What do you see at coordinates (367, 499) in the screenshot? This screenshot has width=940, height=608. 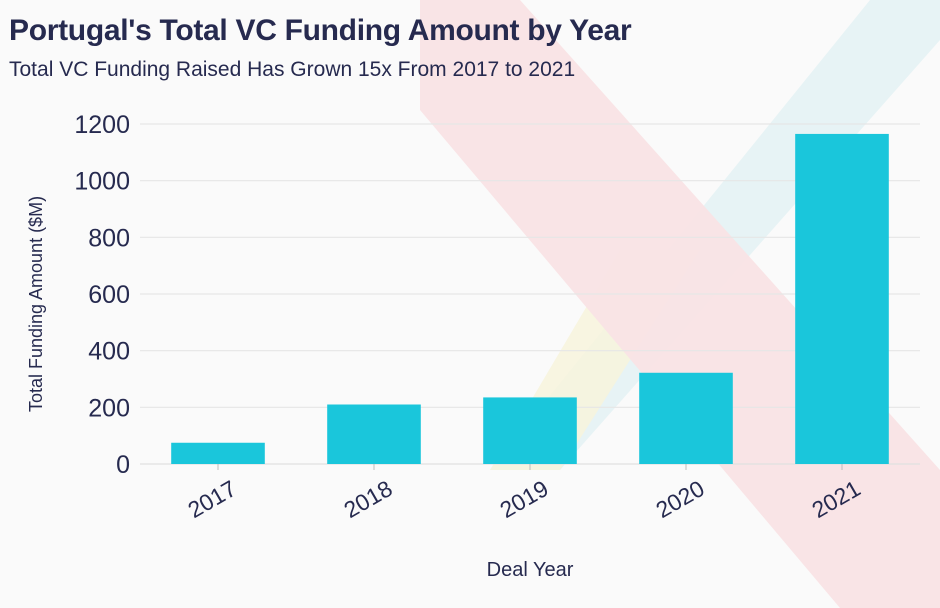 I see `x-tick-label: 2018` at bounding box center [367, 499].